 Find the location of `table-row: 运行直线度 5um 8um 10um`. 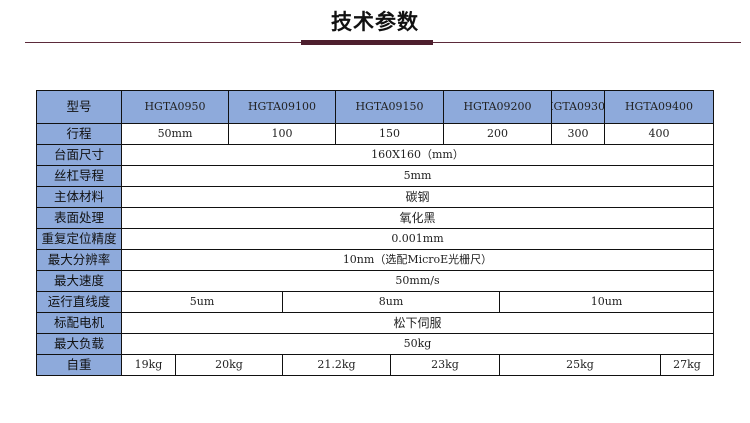

table-row: 运行直线度 5um 8um 10um is located at coordinates (375, 302).